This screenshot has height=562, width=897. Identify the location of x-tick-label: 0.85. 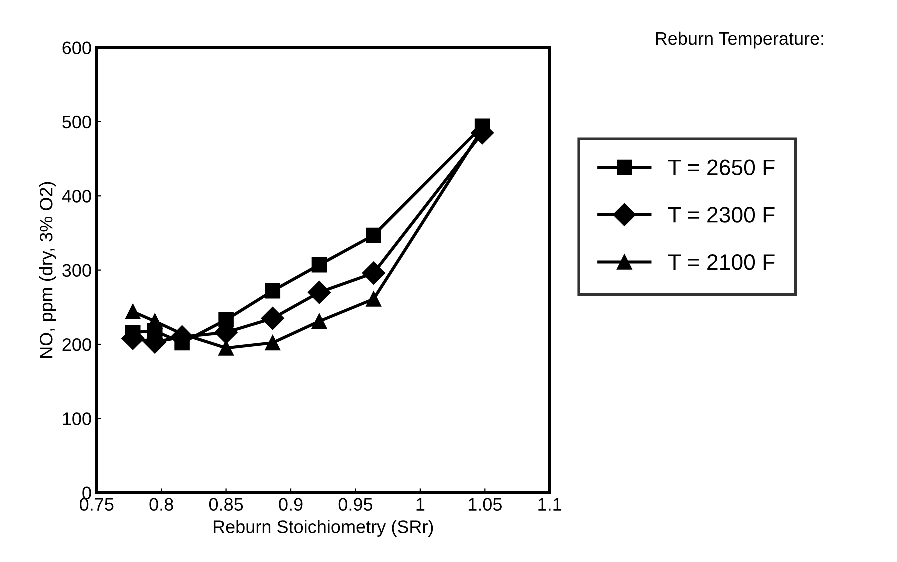
(226, 504).